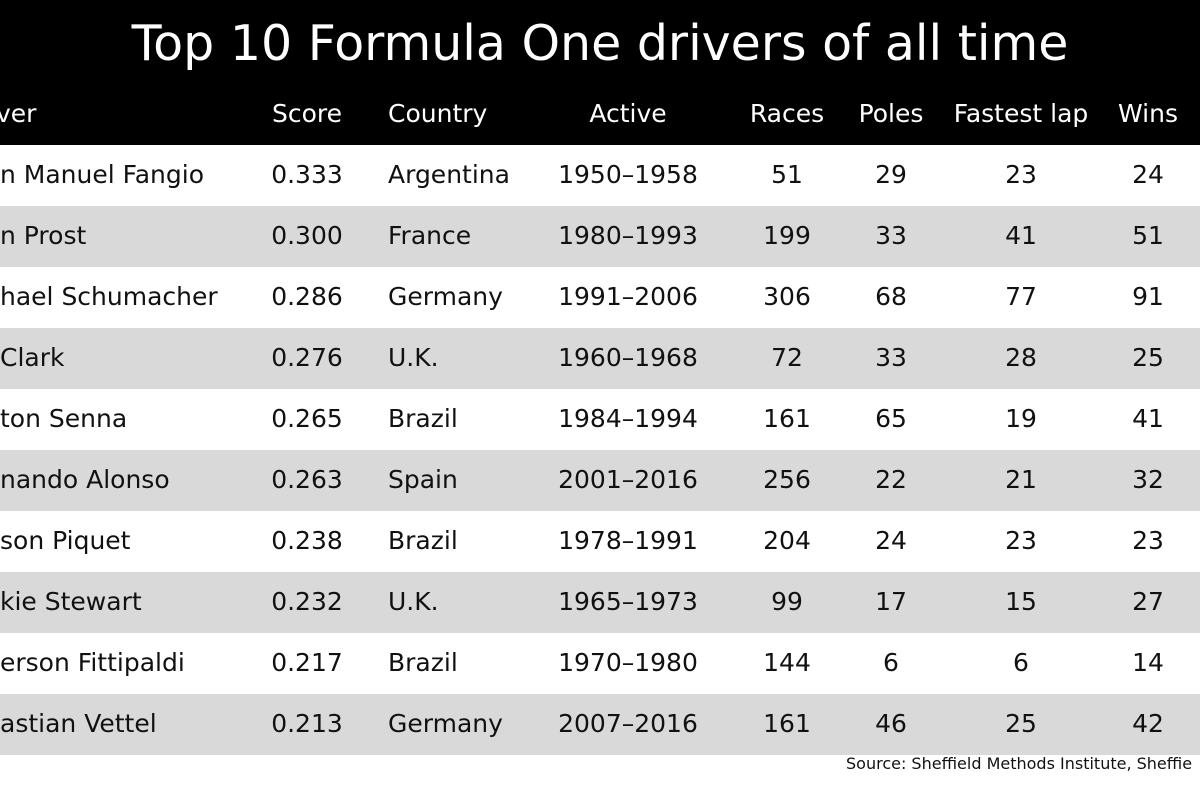 This screenshot has width=1200, height=800. I want to click on cell-wins: 32, so click(1148, 479).